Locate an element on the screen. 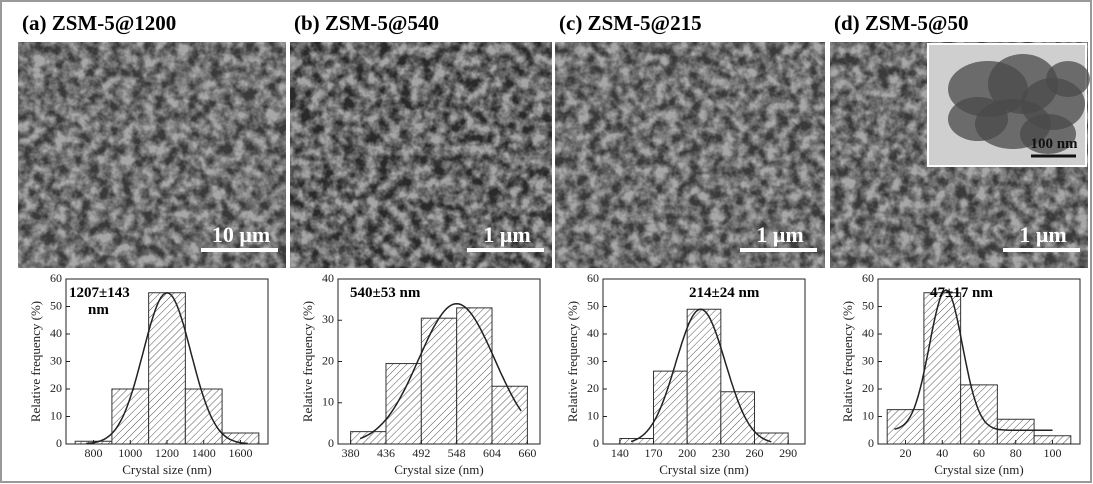 The image size is (1093, 484). annotation: 214±24 nm is located at coordinates (724, 293).